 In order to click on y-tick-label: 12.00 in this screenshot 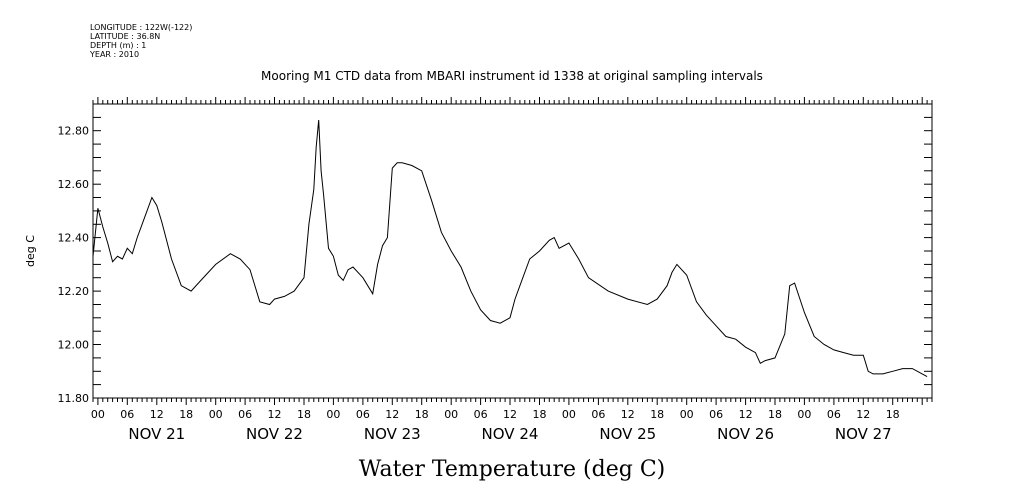, I will do `click(74, 345)`.